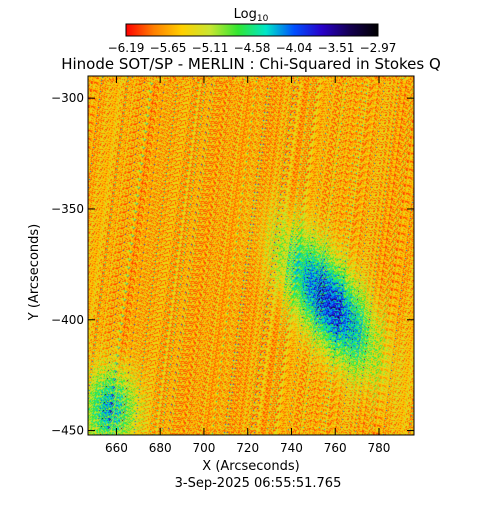 The height and width of the screenshot is (512, 502). What do you see at coordinates (258, 483) in the screenshot?
I see `timestamp: 3-Sep-2025 06:55:51.765` at bounding box center [258, 483].